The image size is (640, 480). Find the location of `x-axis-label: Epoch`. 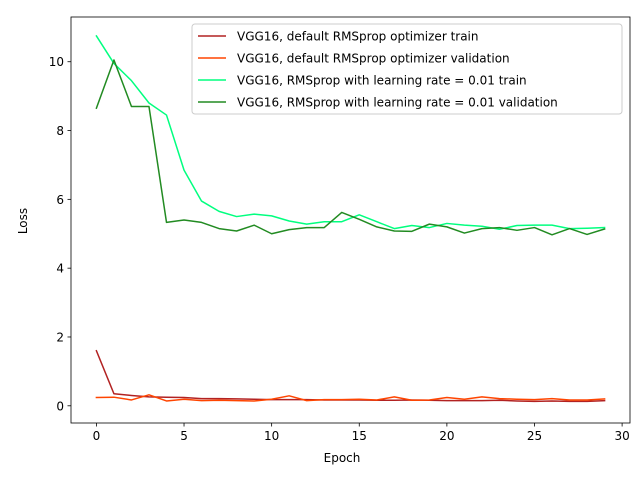

x-axis-label: Epoch is located at coordinates (342, 458).